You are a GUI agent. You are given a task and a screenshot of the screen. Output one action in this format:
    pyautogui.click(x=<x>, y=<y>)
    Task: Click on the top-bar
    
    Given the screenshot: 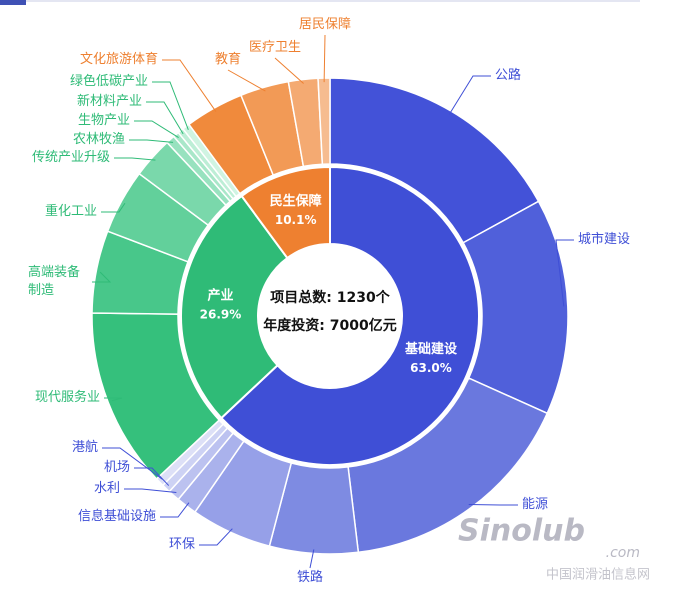 What is the action you would take?
    pyautogui.click(x=13, y=2)
    